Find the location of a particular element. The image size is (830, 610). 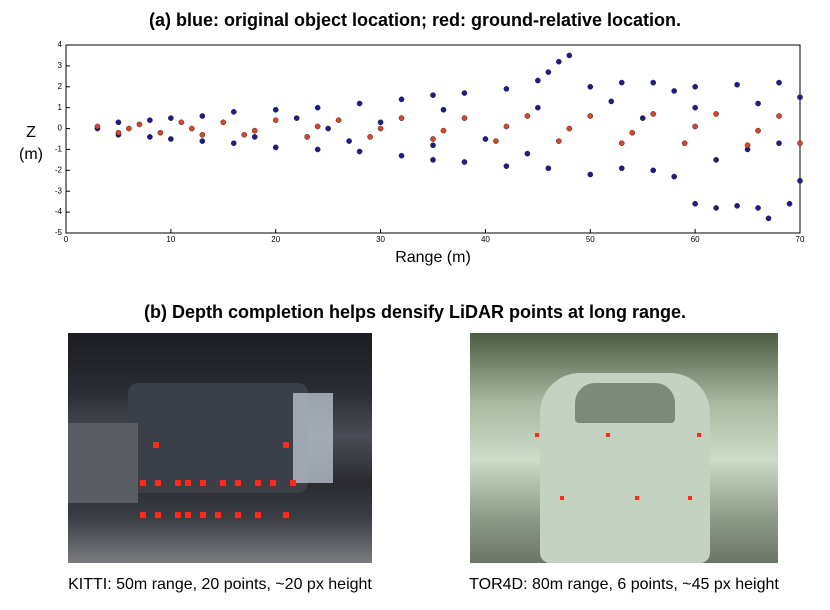

x-tick-label: 50 is located at coordinates (590, 239).